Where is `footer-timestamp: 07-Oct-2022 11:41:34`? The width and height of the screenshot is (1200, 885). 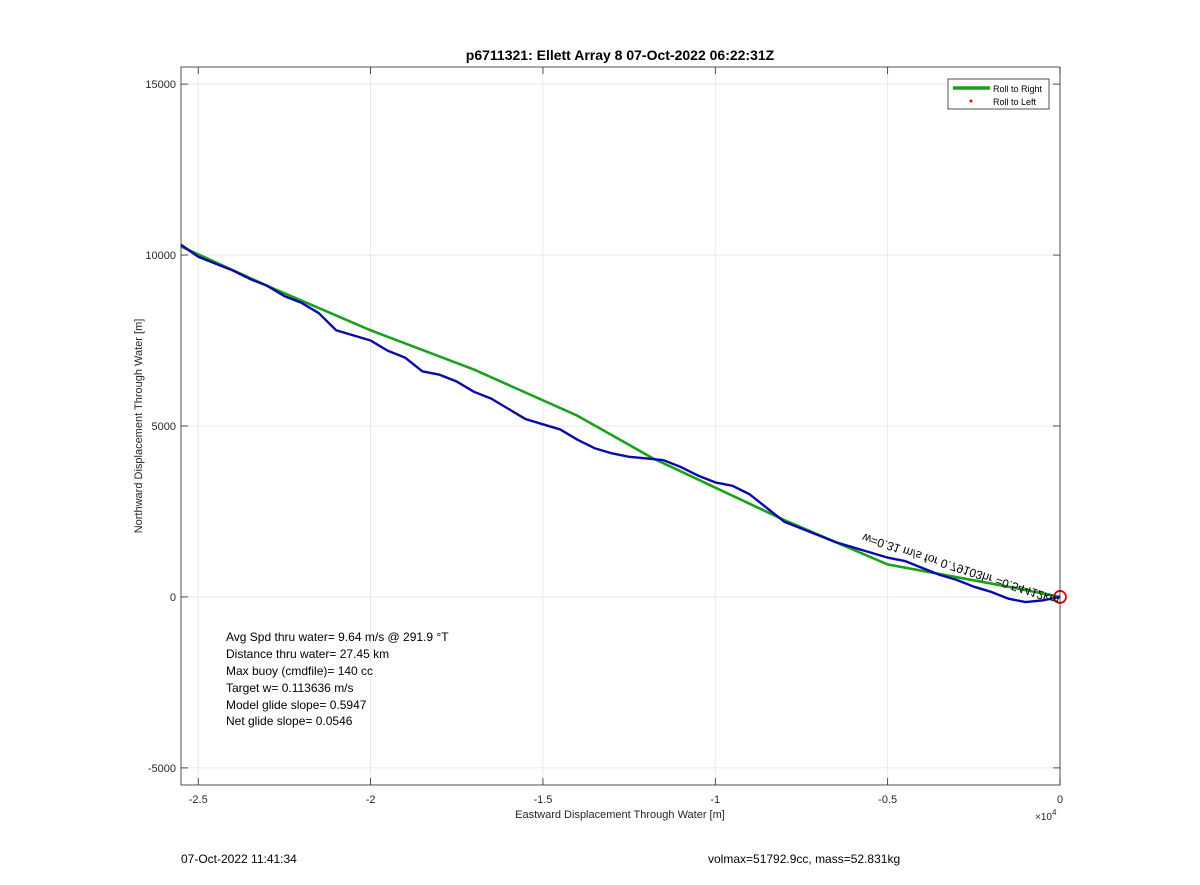
footer-timestamp: 07-Oct-2022 11:41:34 is located at coordinates (239, 859).